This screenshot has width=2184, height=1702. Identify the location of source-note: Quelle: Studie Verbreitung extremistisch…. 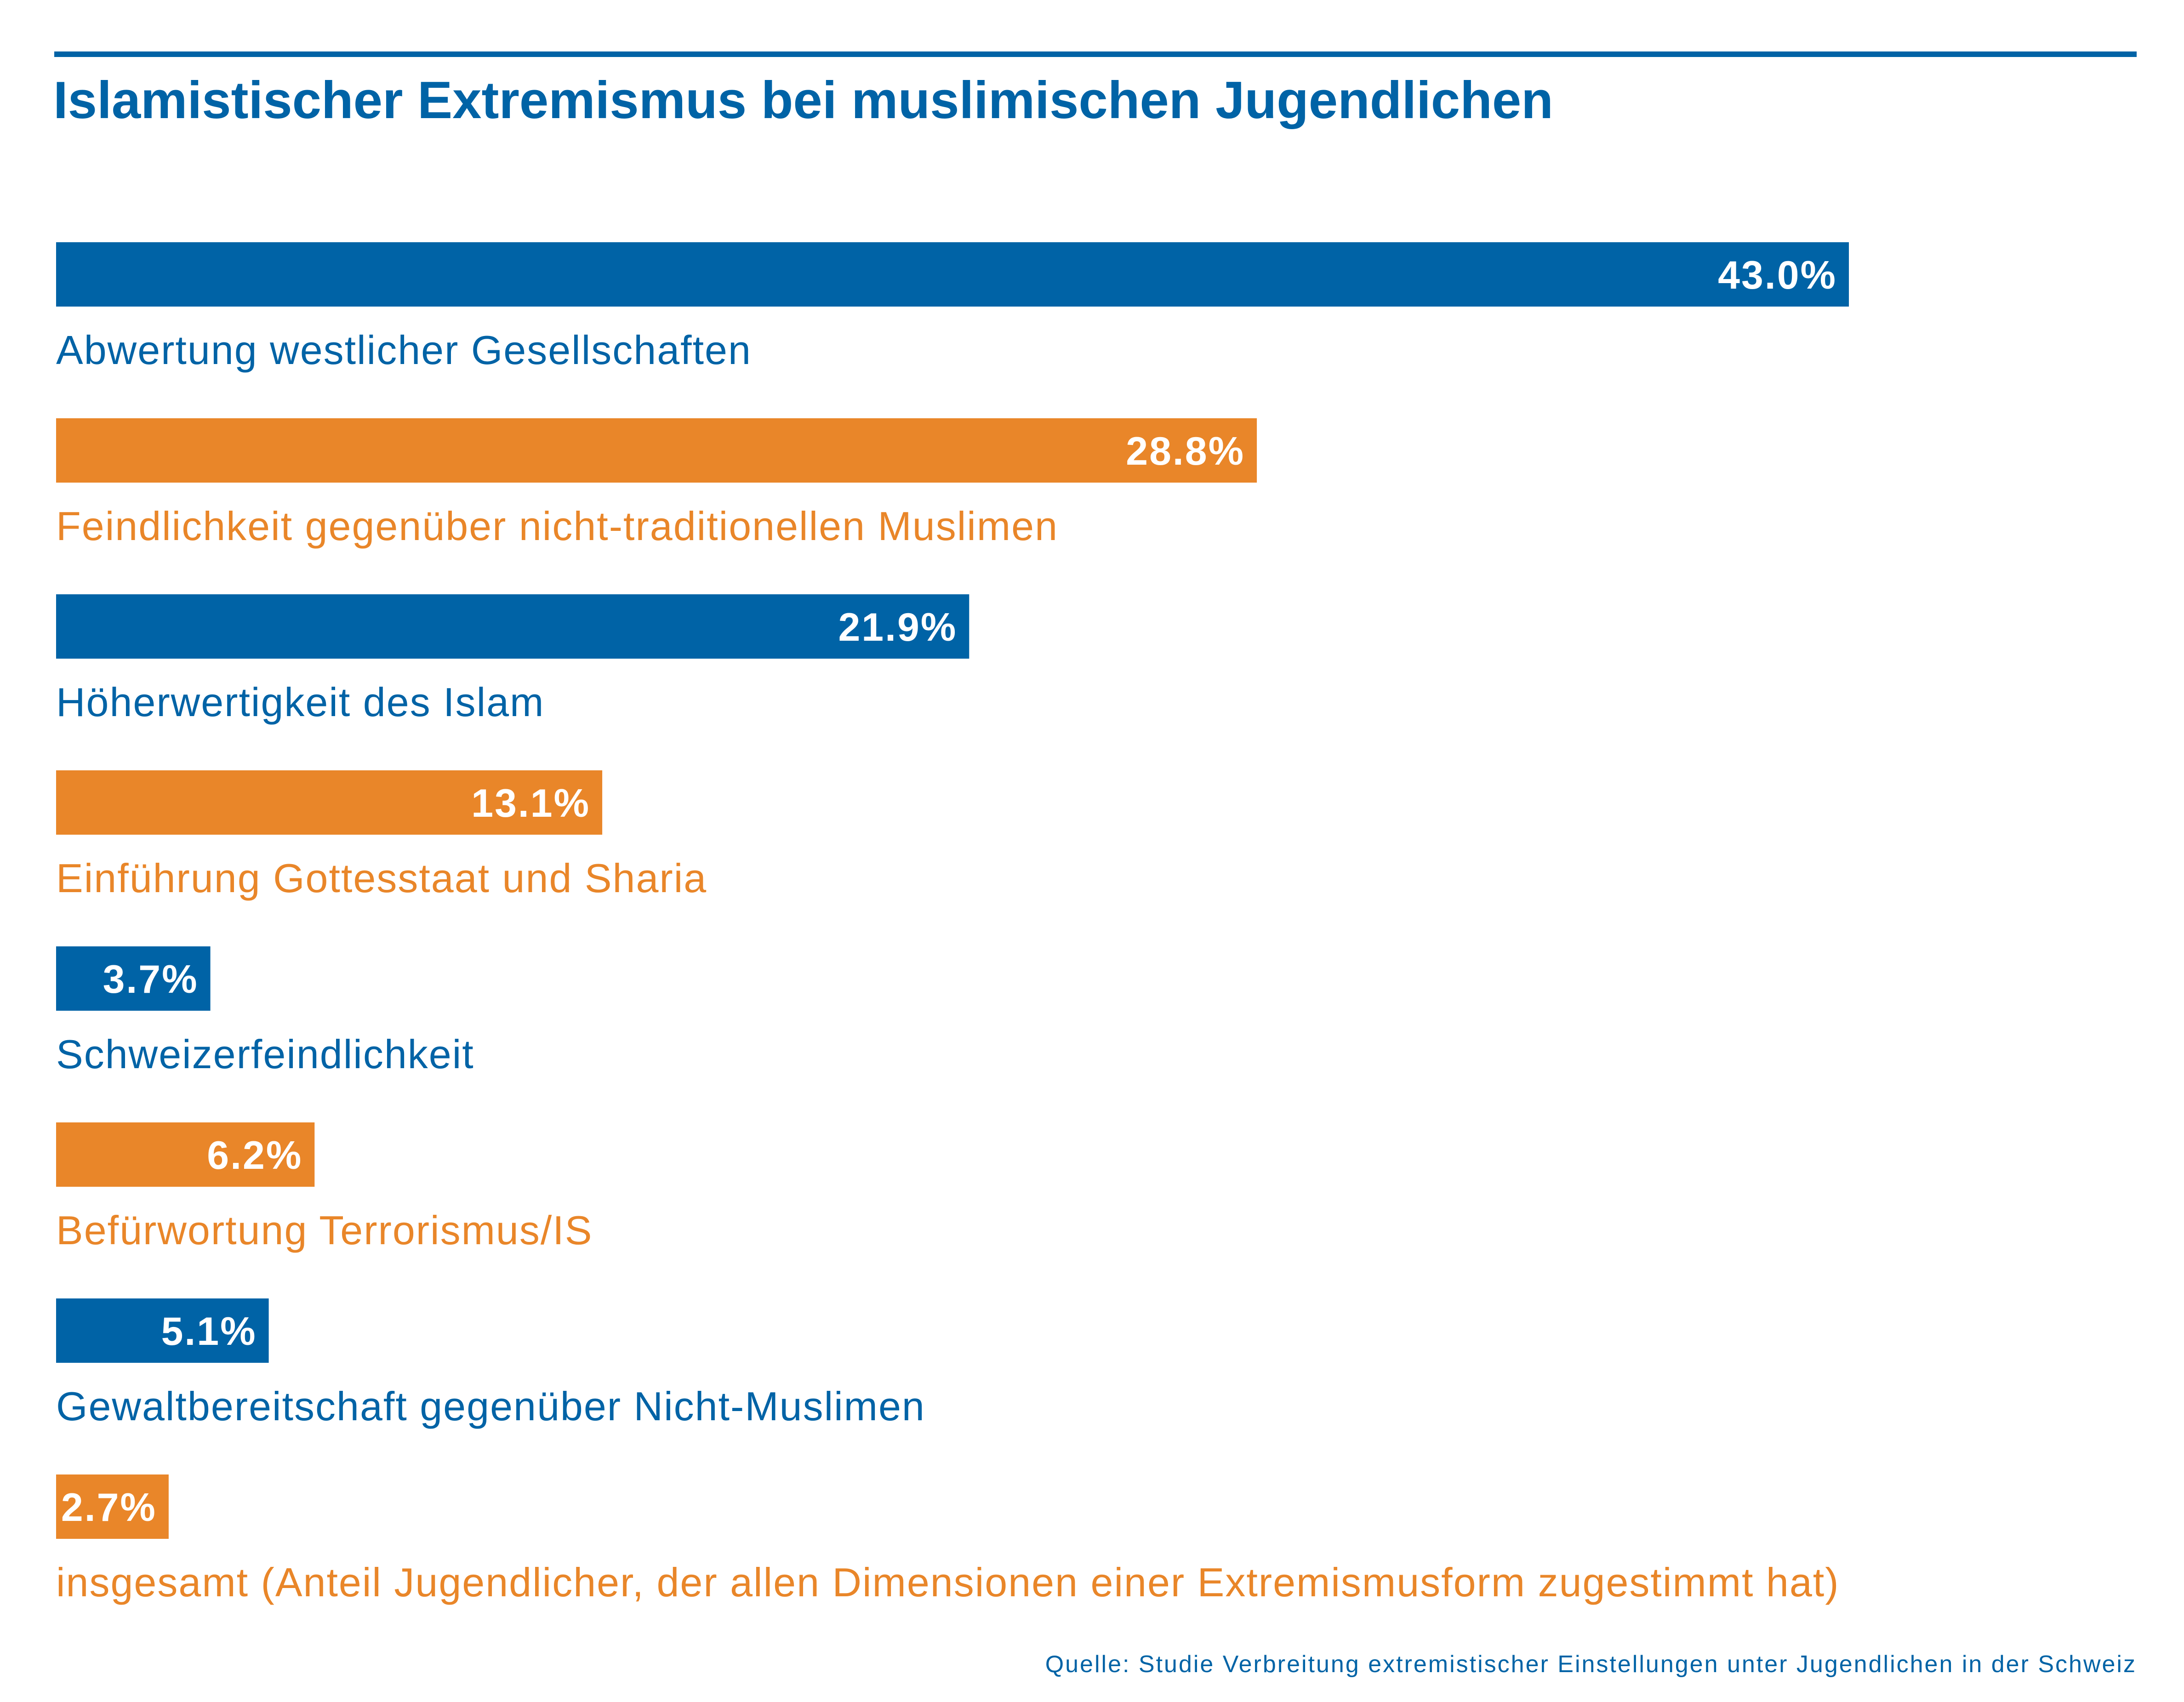
(1591, 1664).